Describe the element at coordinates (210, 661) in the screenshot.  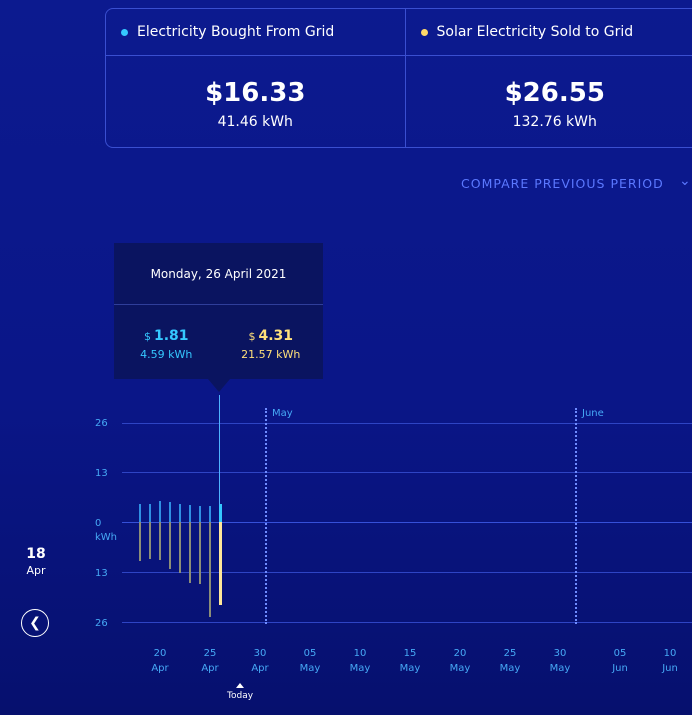
I see `x-tick-label: 25 Apr` at that location.